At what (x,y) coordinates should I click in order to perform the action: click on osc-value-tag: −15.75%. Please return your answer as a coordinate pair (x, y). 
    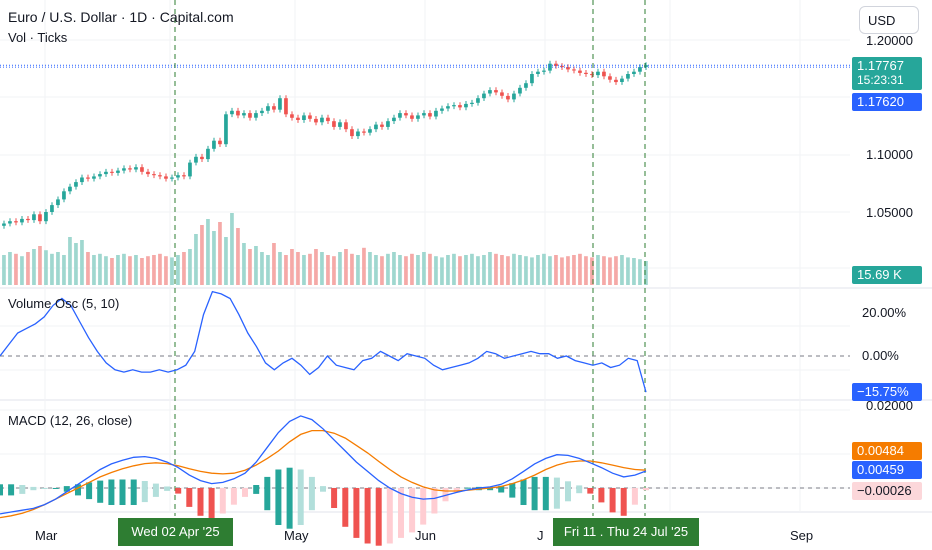
    Looking at the image, I should click on (887, 392).